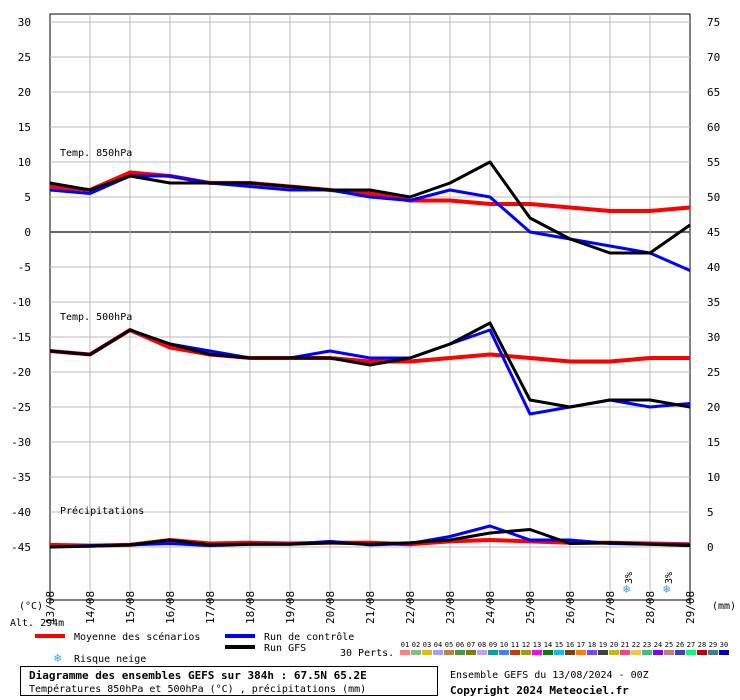  Describe the element at coordinates (713, 337) in the screenshot. I see `y-right-tick-label: 30` at that location.